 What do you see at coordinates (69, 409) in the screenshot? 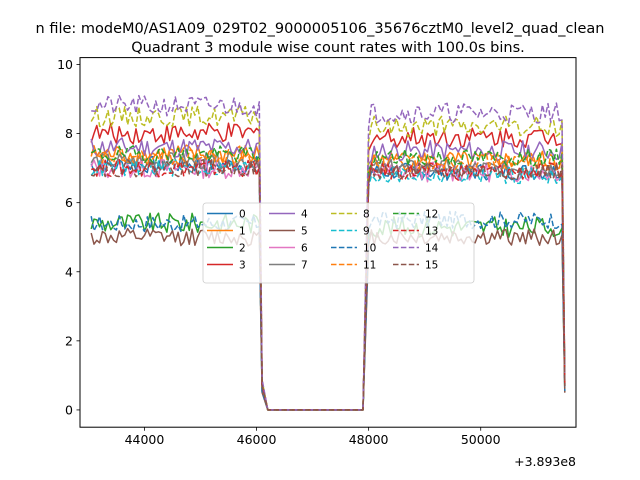
I see `y-tick-label: 0` at bounding box center [69, 409].